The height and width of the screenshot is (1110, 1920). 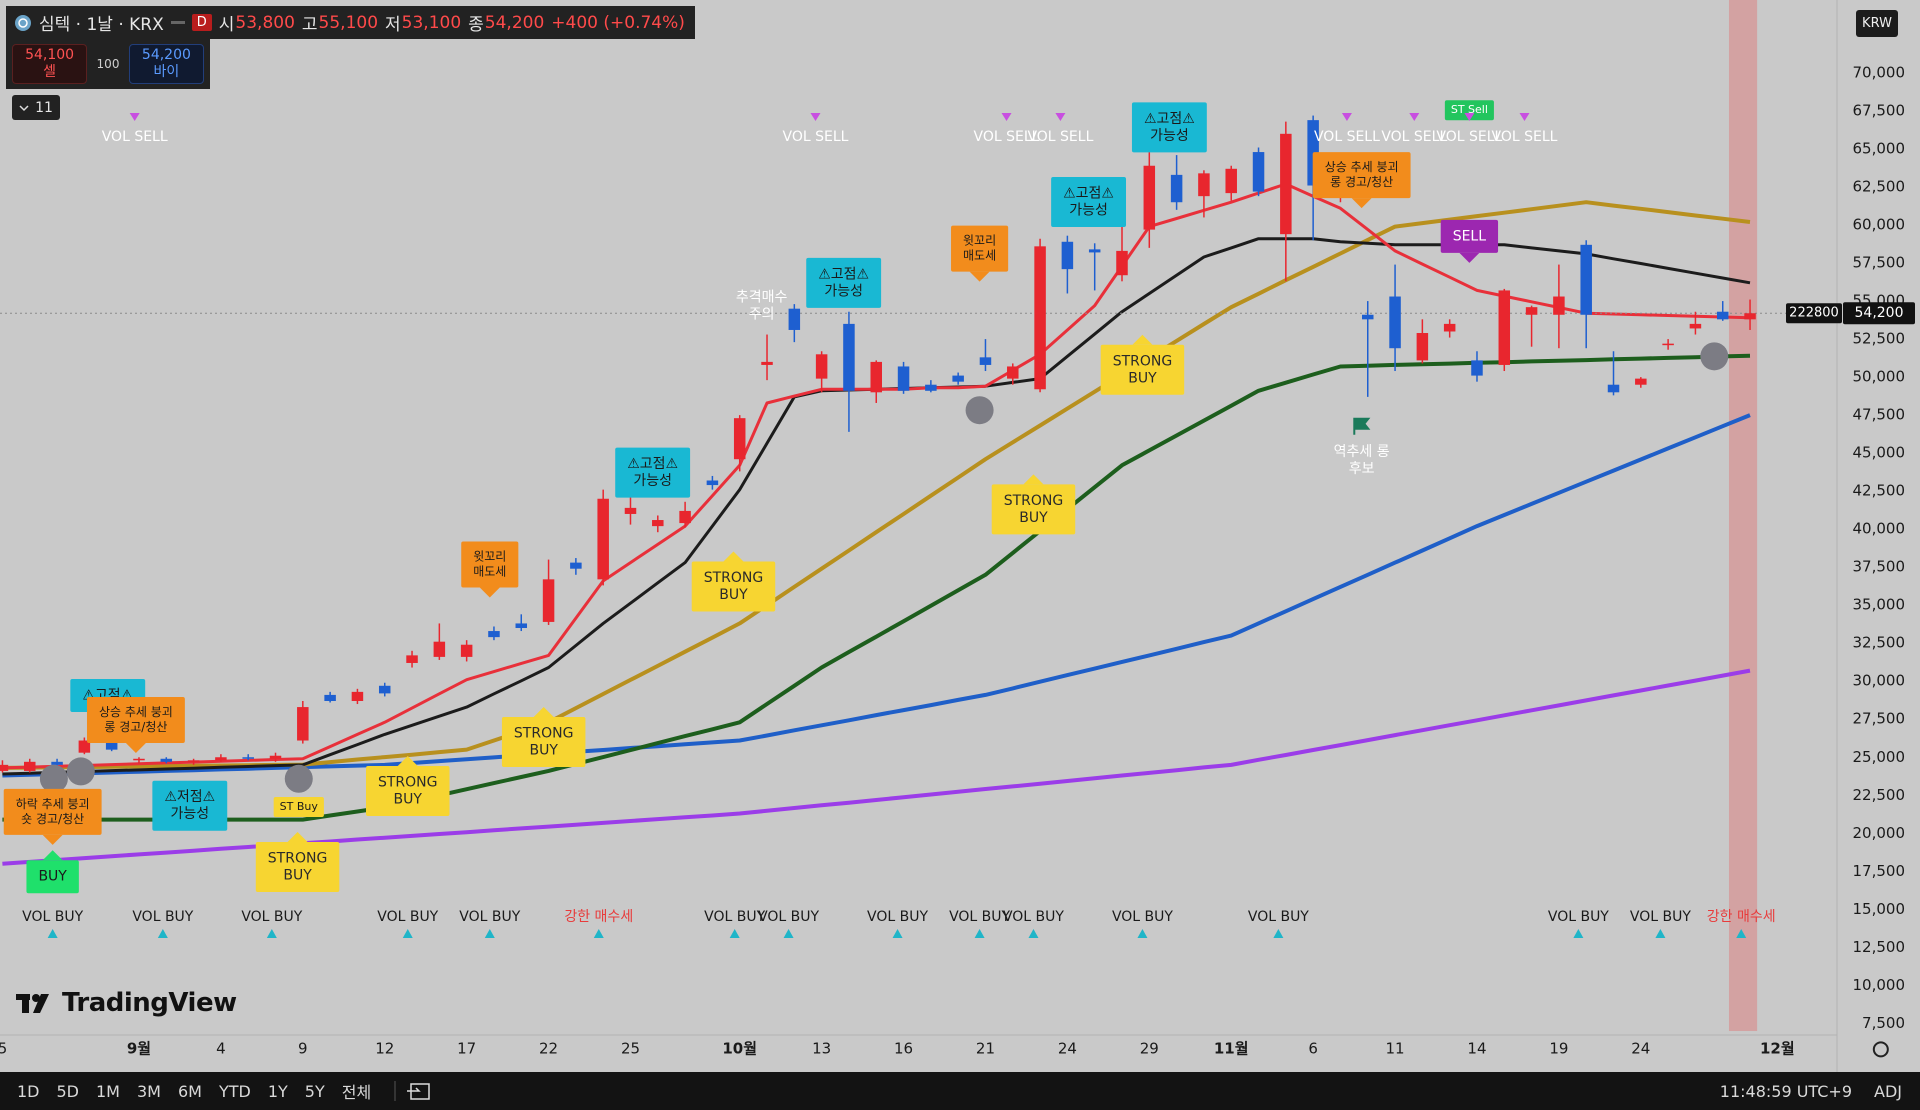 I want to click on y-tick-label: 27,500, so click(x=1879, y=719).